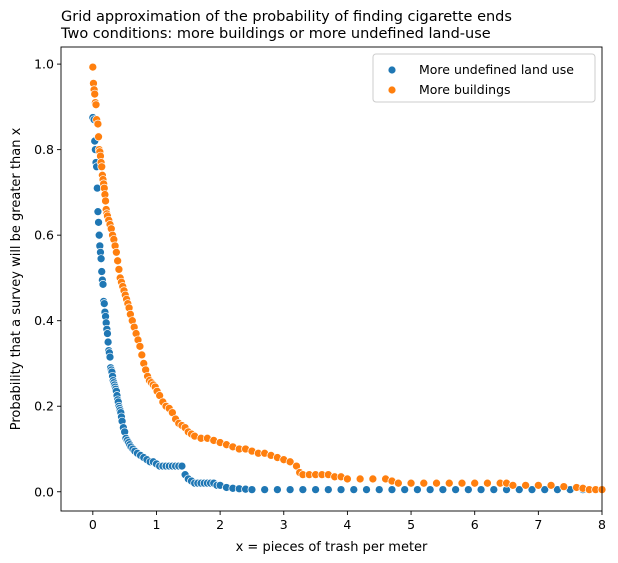 The width and height of the screenshot is (618, 563). Describe the element at coordinates (44, 491) in the screenshot. I see `y-tick-label: 0.0` at that location.